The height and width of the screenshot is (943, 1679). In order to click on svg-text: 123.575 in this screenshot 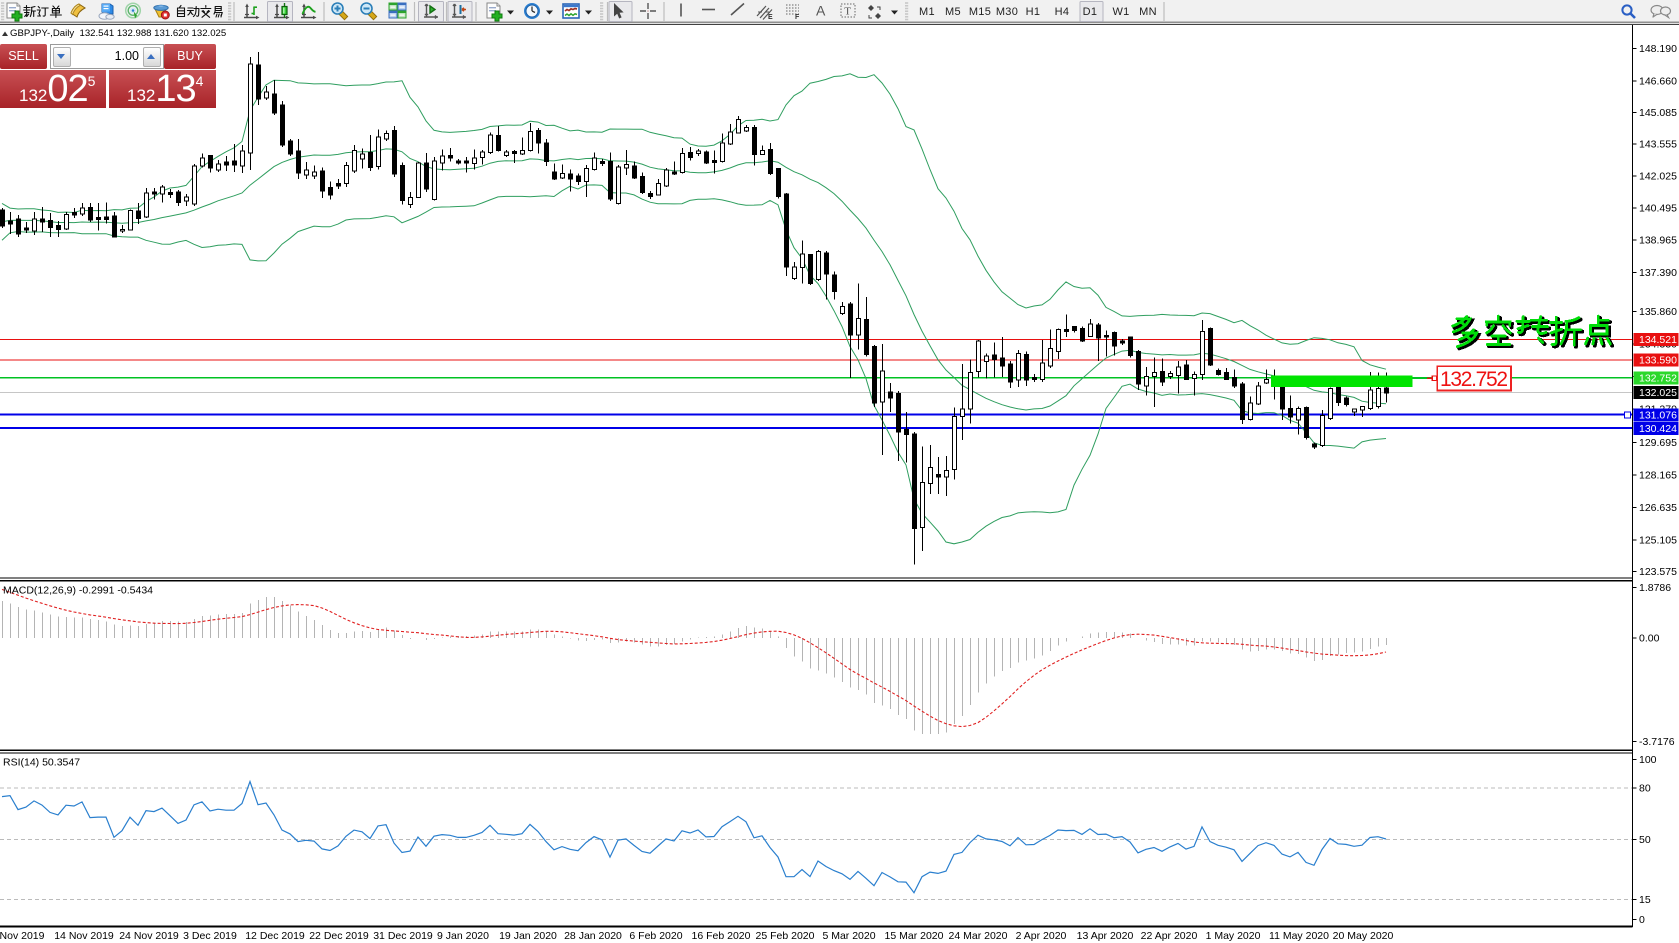, I will do `click(1658, 572)`.